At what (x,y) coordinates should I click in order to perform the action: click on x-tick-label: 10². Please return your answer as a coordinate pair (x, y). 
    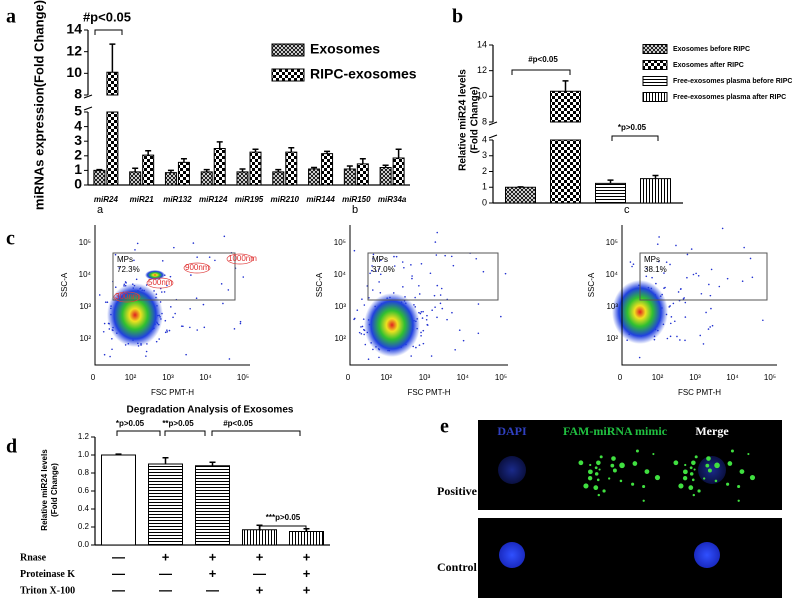
    Looking at the image, I should click on (658, 377).